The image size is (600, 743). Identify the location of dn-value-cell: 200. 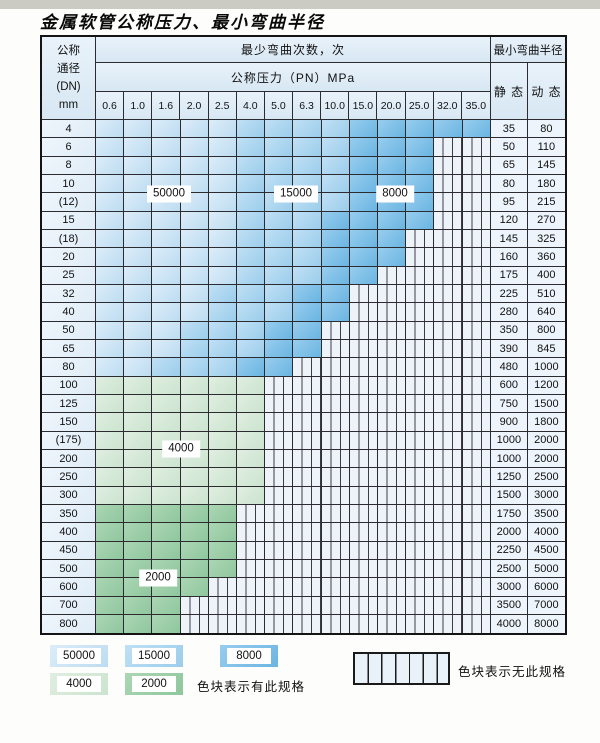
(69, 459).